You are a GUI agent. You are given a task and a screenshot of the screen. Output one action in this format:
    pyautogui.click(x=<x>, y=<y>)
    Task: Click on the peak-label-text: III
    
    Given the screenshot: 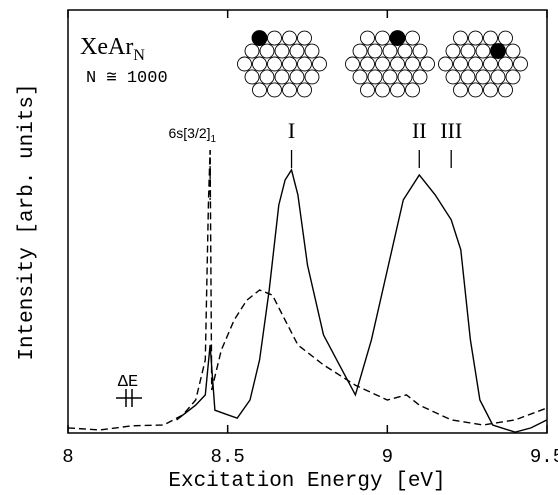 What is the action you would take?
    pyautogui.click(x=451, y=130)
    